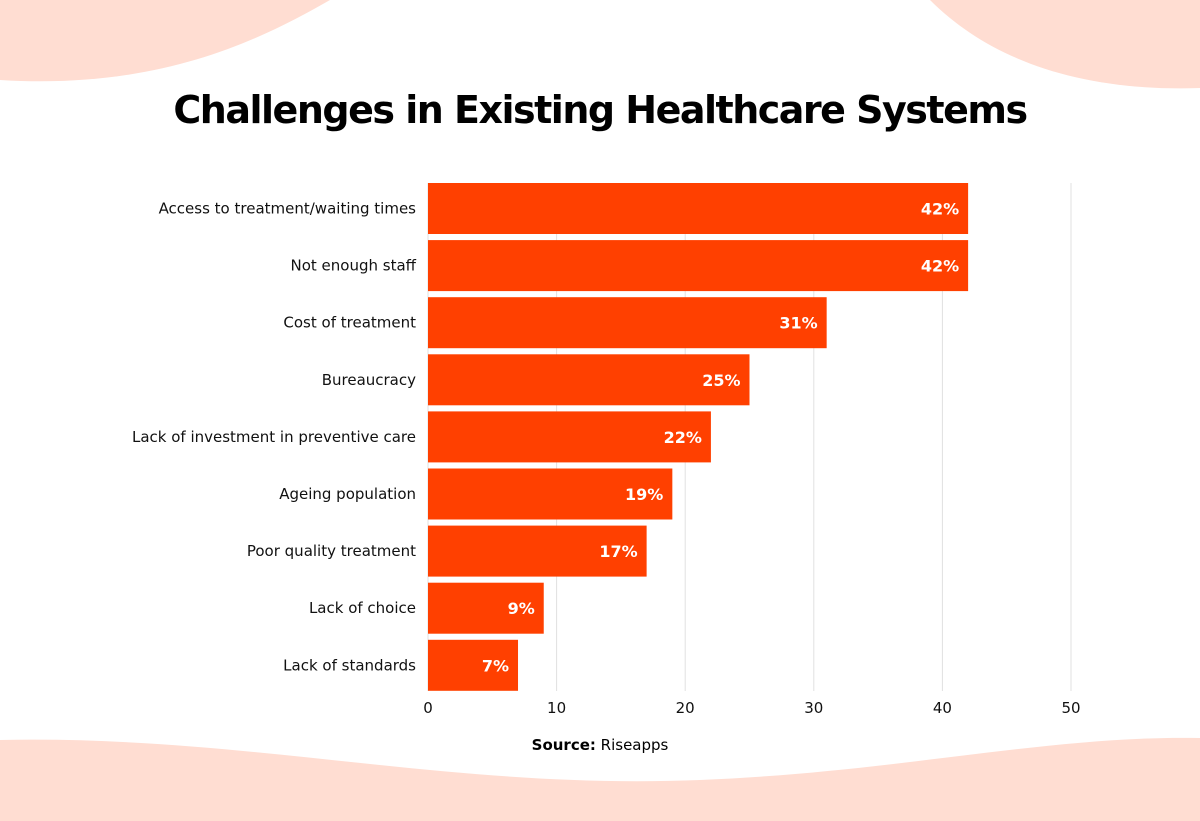  I want to click on category-label: Lack of investment in preventive care, so click(274, 437).